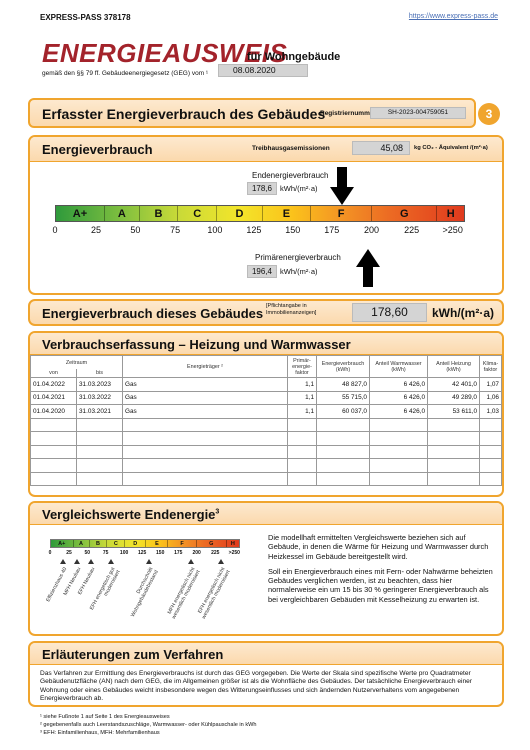  I want to click on scale-tick: 100, so click(124, 553).